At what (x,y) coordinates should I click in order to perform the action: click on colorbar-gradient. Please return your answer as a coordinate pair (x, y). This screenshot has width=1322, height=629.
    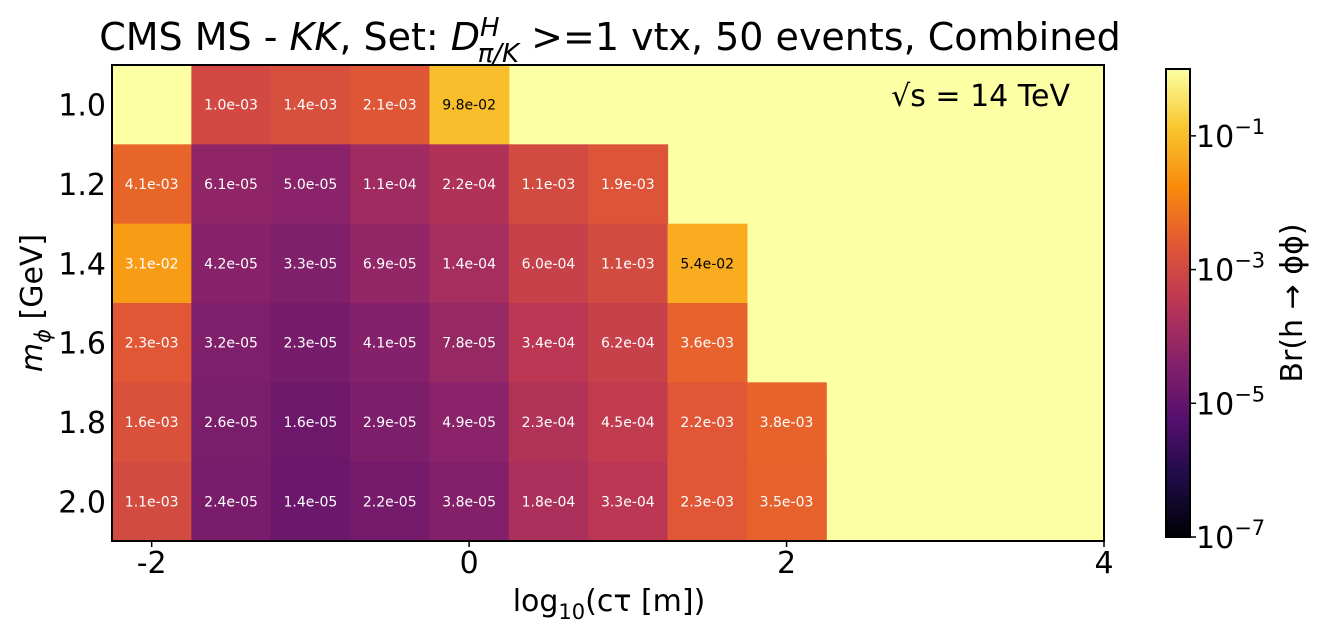
    Looking at the image, I should click on (1178, 303).